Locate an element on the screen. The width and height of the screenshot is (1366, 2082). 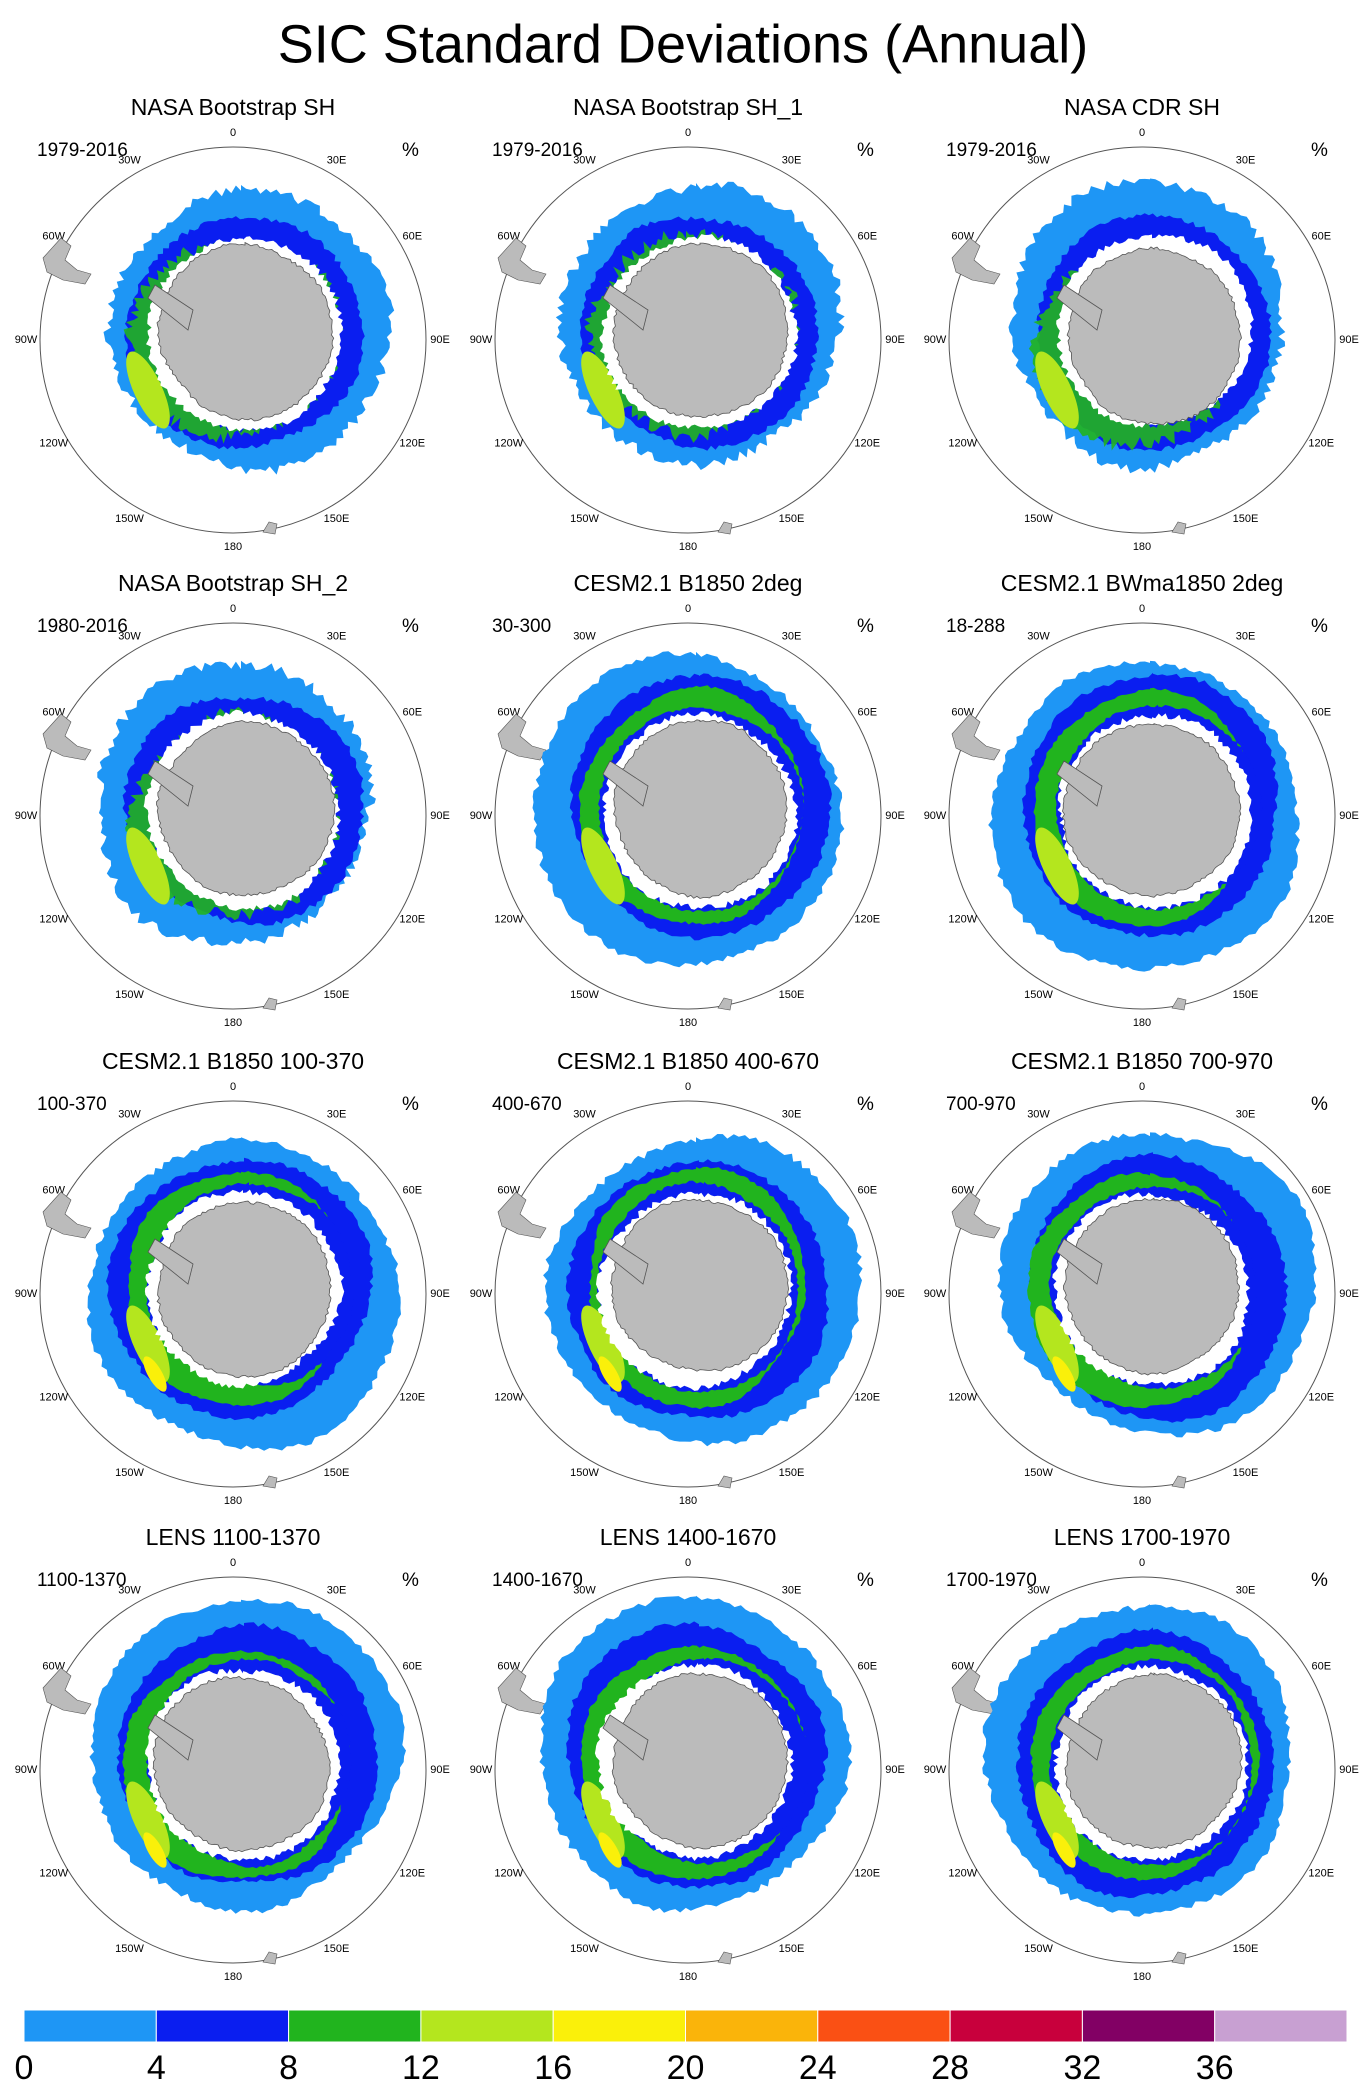
colorbar-label: 32 is located at coordinates (1082, 2065).